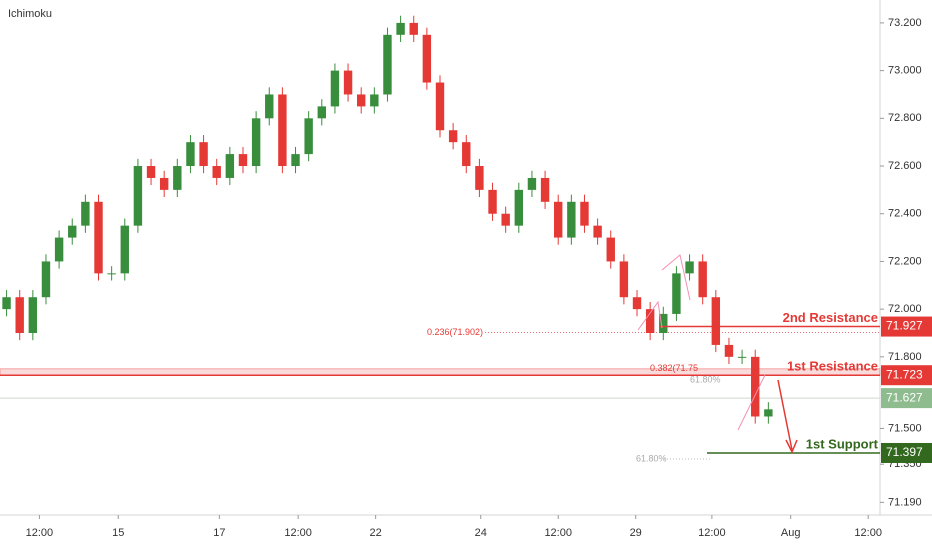 The image size is (932, 550). What do you see at coordinates (905, 261) in the screenshot?
I see `y-tick-label: 72.200` at bounding box center [905, 261].